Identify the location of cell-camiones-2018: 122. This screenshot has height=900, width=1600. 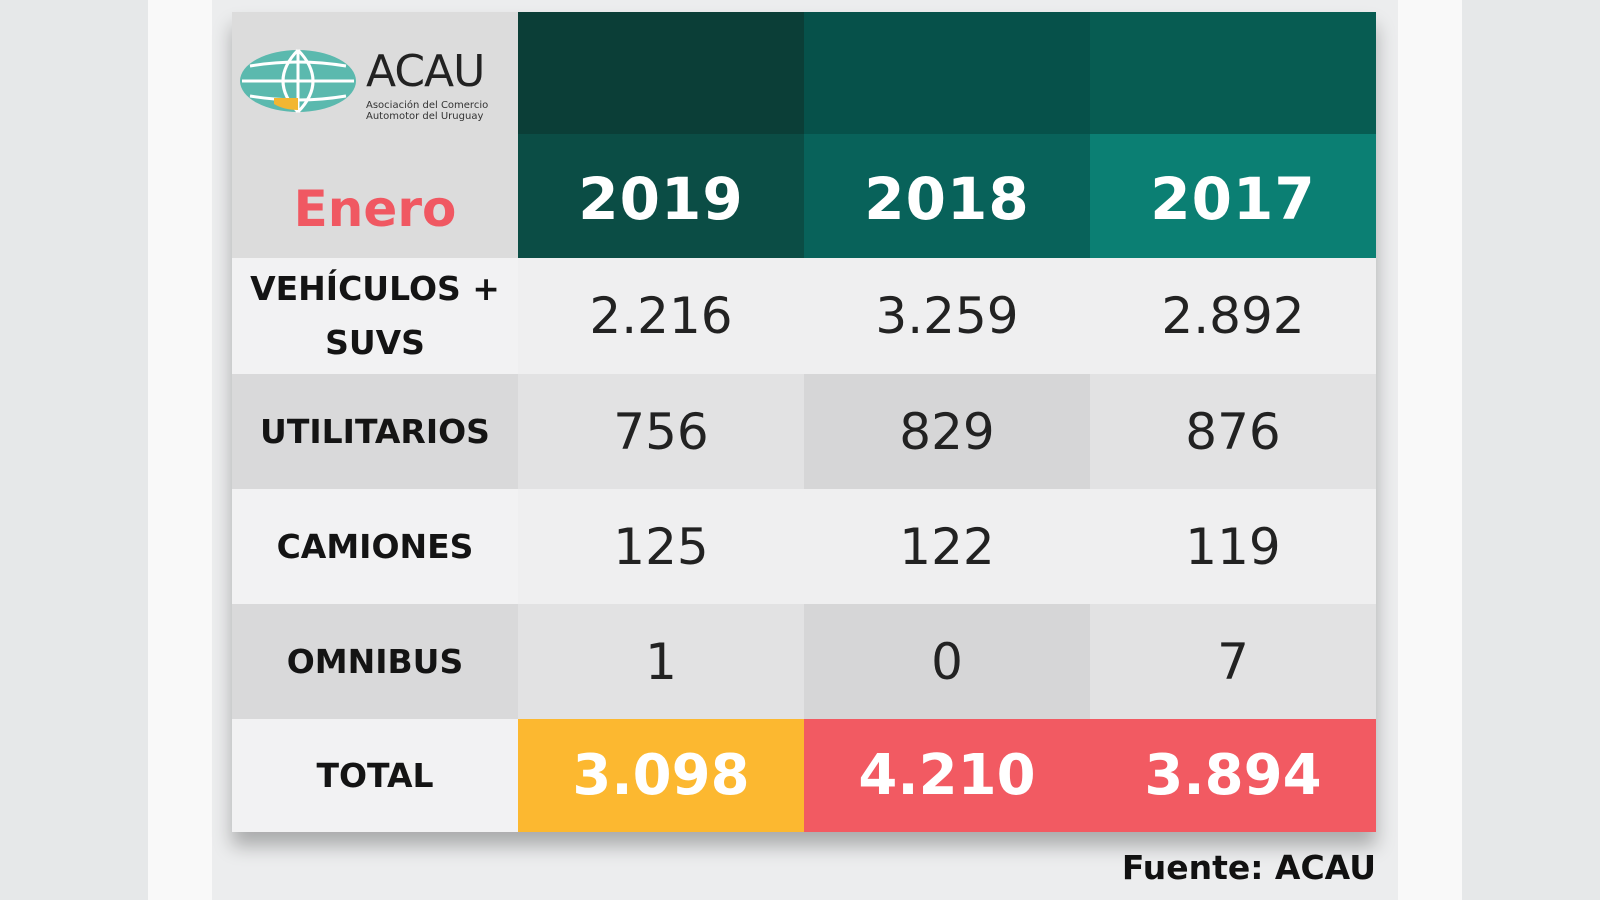
(947, 546).